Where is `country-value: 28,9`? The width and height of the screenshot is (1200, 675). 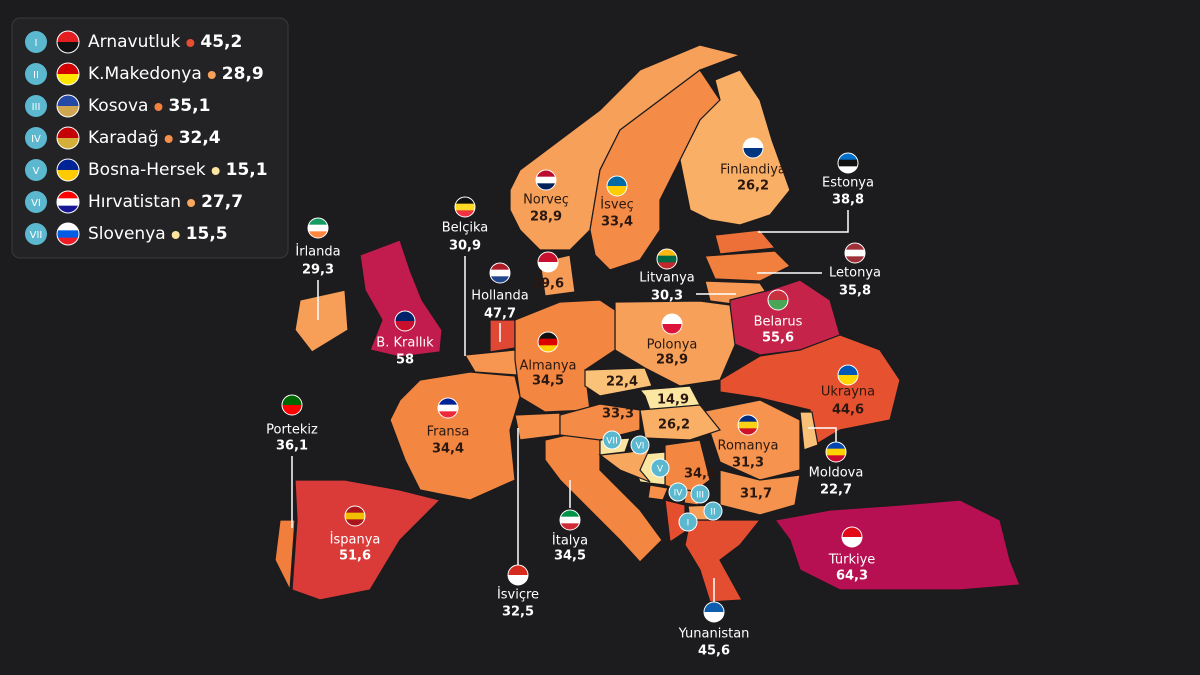
country-value: 28,9 is located at coordinates (672, 360).